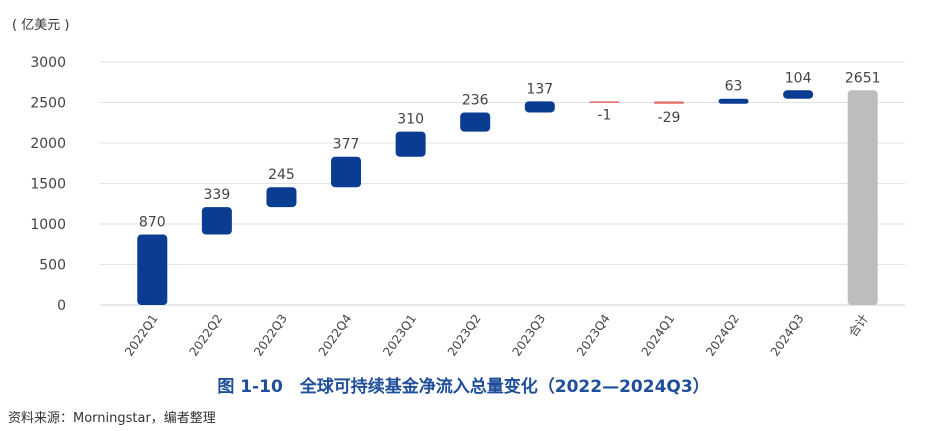  I want to click on x-tick-label: 2023Q3, so click(528, 335).